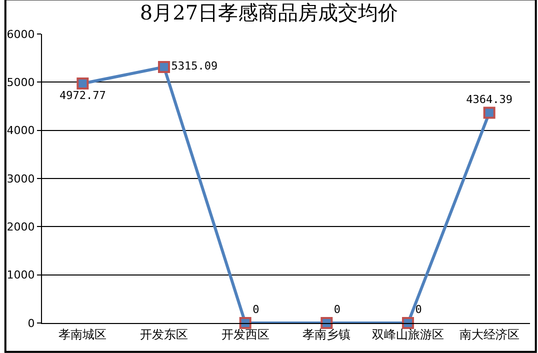 The image size is (538, 353). I want to click on y-tick-label: 3000, so click(20, 179).